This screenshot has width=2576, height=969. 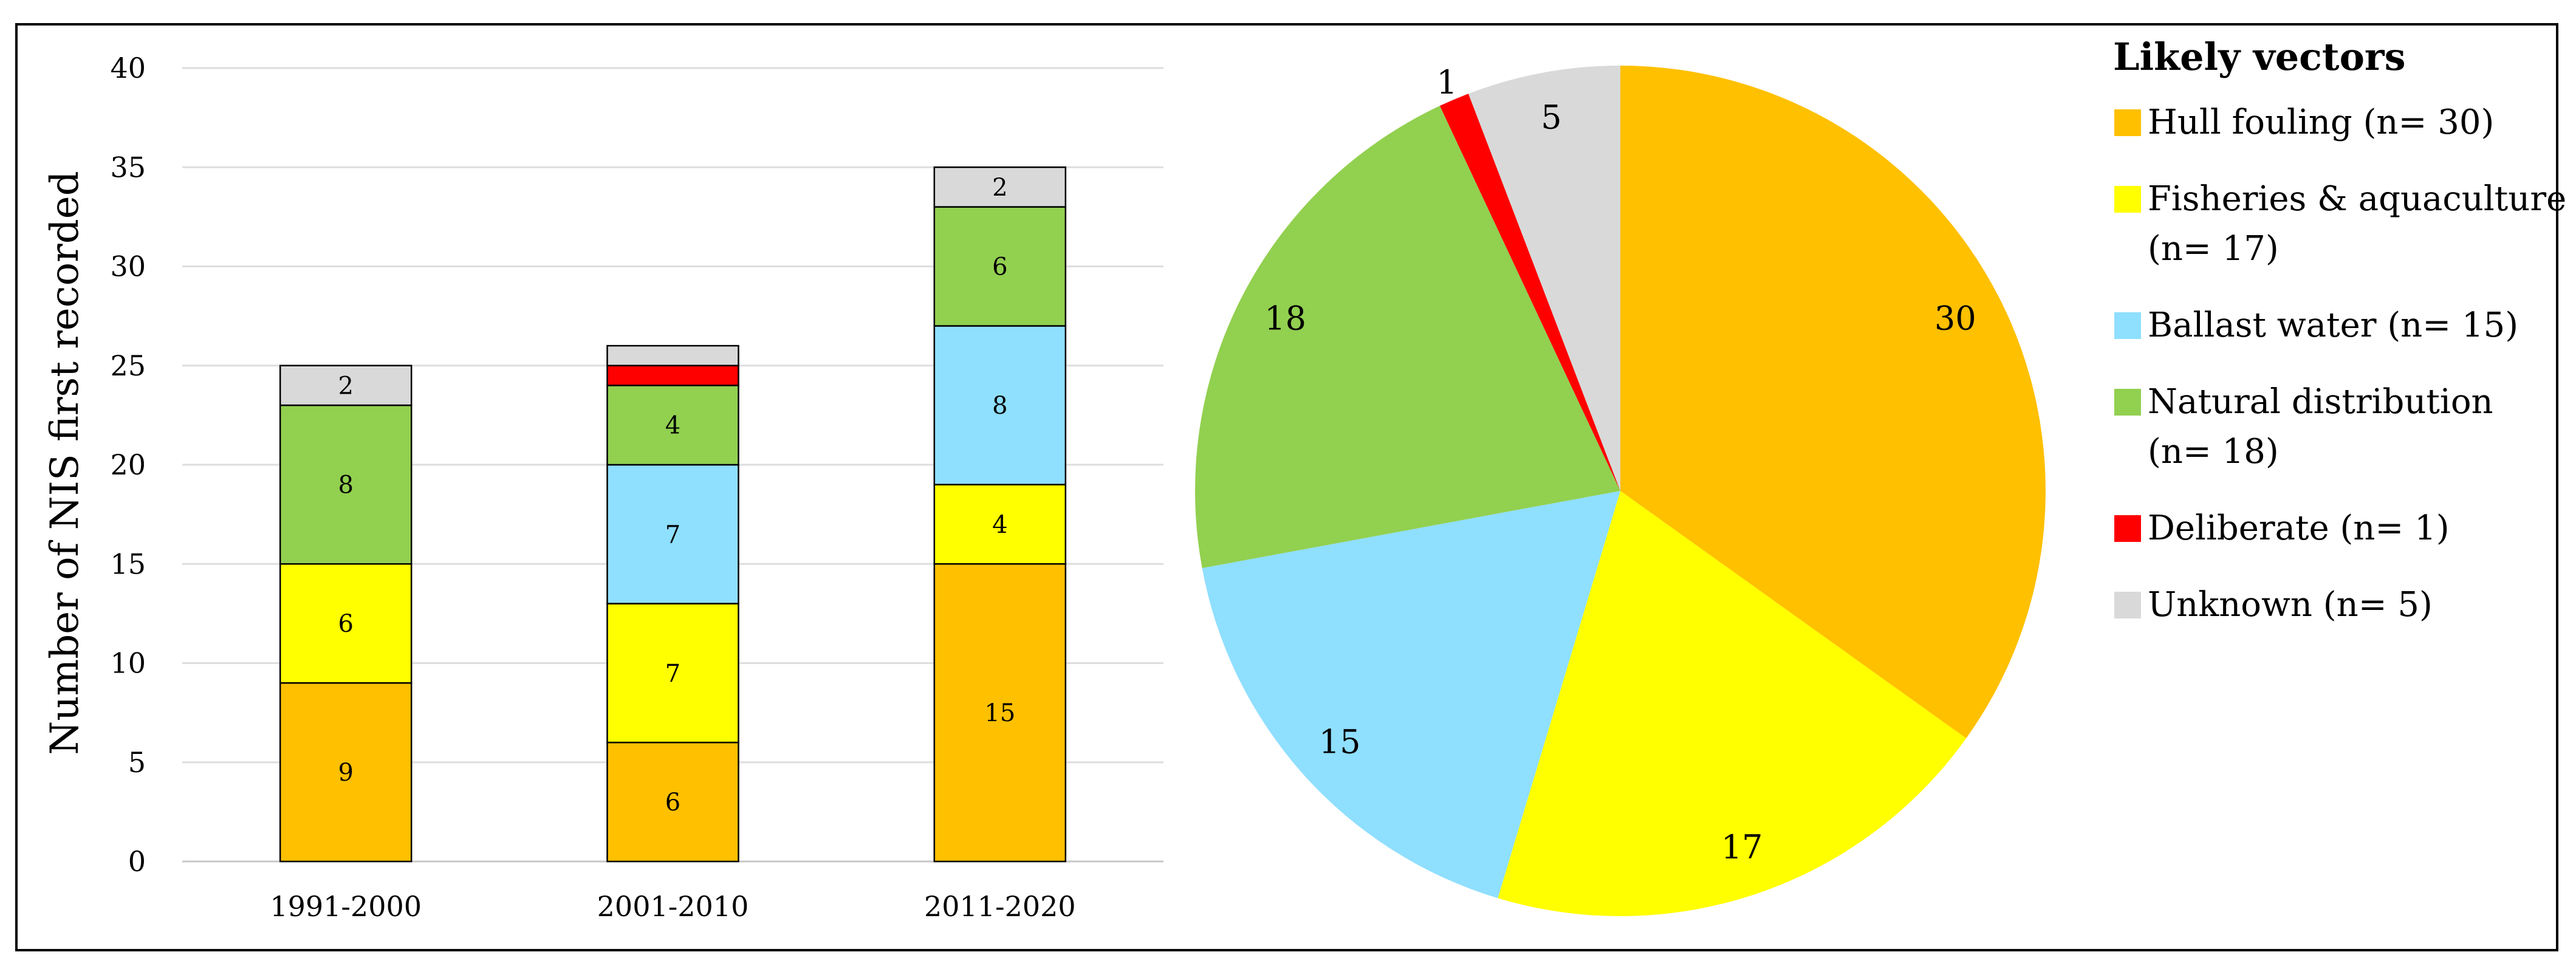 I want to click on x-tick-label: 2001-2010, so click(x=673, y=906).